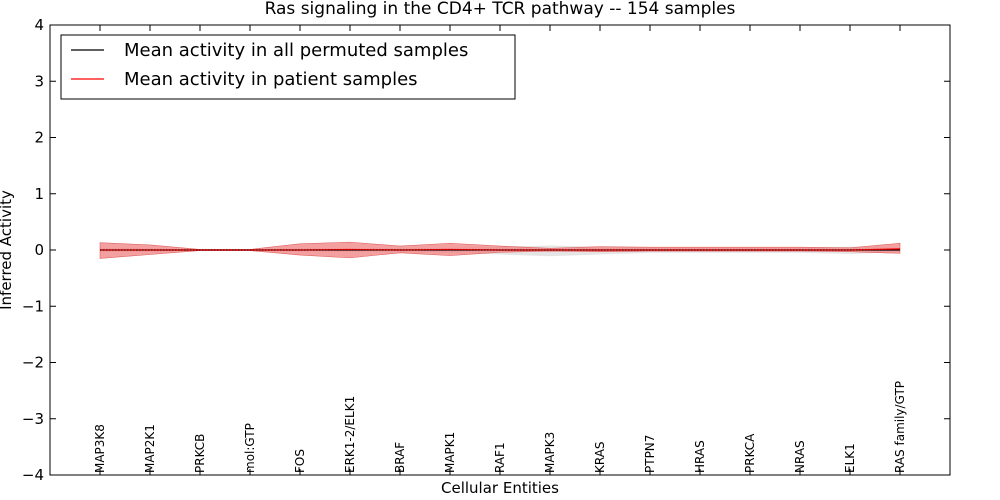 This screenshot has height=500, width=1000. I want to click on x-tick-label: KRAS, so click(600, 457).